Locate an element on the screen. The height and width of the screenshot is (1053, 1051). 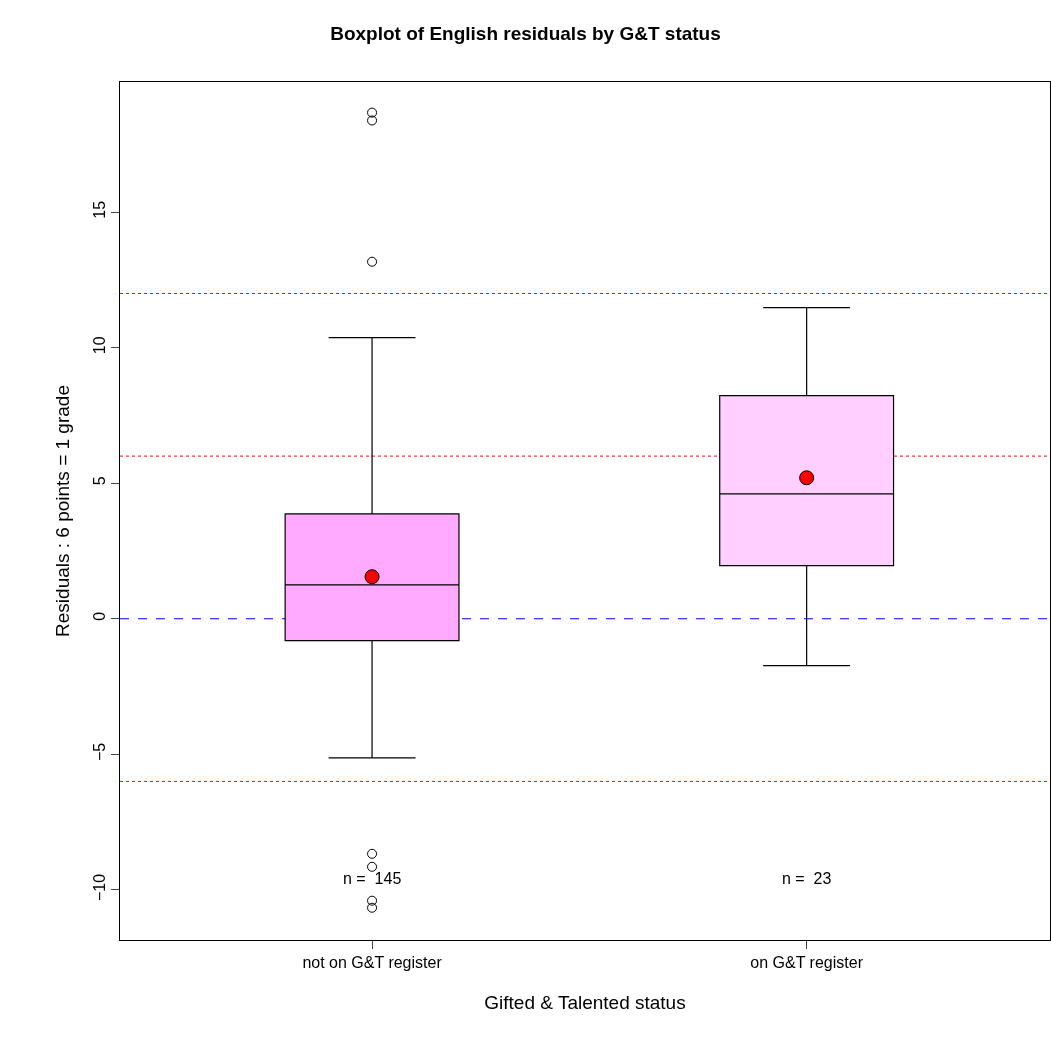
y-tick-label: 15 is located at coordinates (99, 209).